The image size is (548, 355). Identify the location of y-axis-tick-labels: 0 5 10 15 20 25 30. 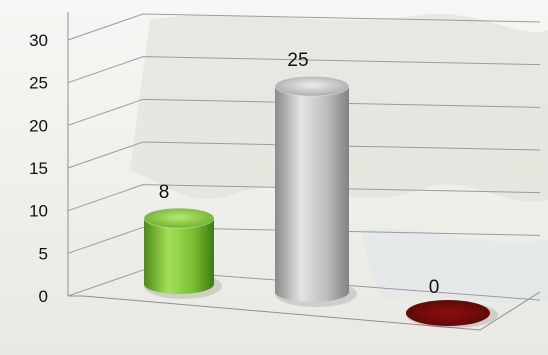
(38, 168).